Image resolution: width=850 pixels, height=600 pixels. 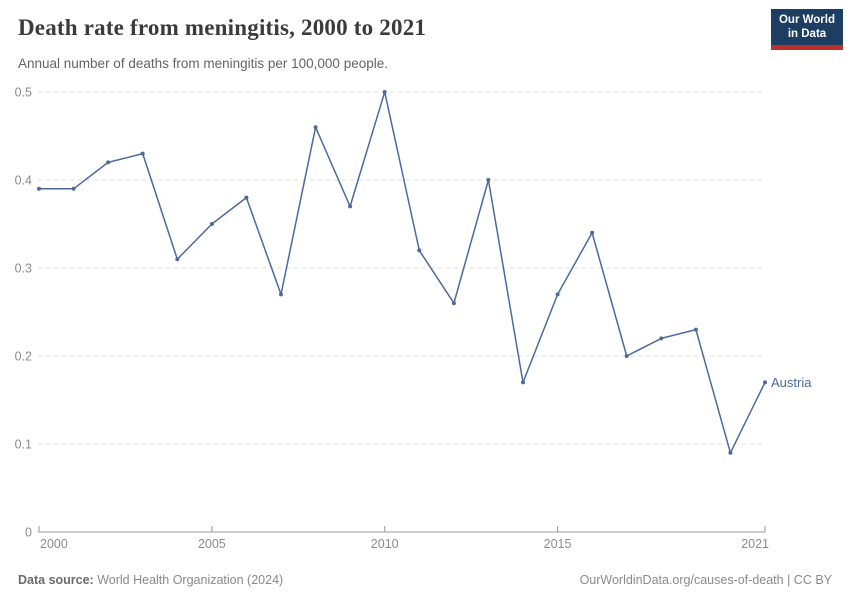 What do you see at coordinates (558, 544) in the screenshot?
I see `x-tick-label-2015: 2015` at bounding box center [558, 544].